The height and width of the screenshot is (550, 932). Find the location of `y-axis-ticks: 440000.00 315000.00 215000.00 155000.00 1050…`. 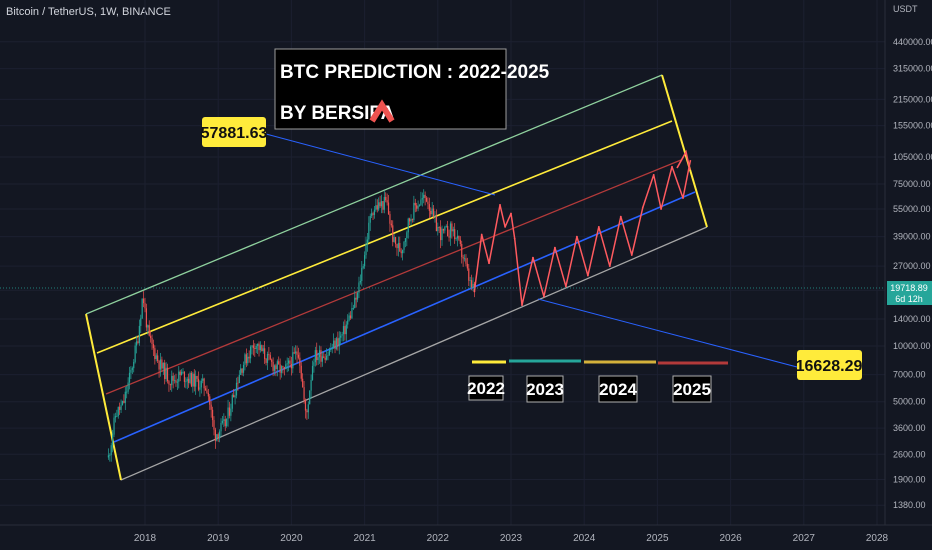

y-axis-ticks: 440000.00 315000.00 215000.00 155000.00 1050… is located at coordinates (912, 273).